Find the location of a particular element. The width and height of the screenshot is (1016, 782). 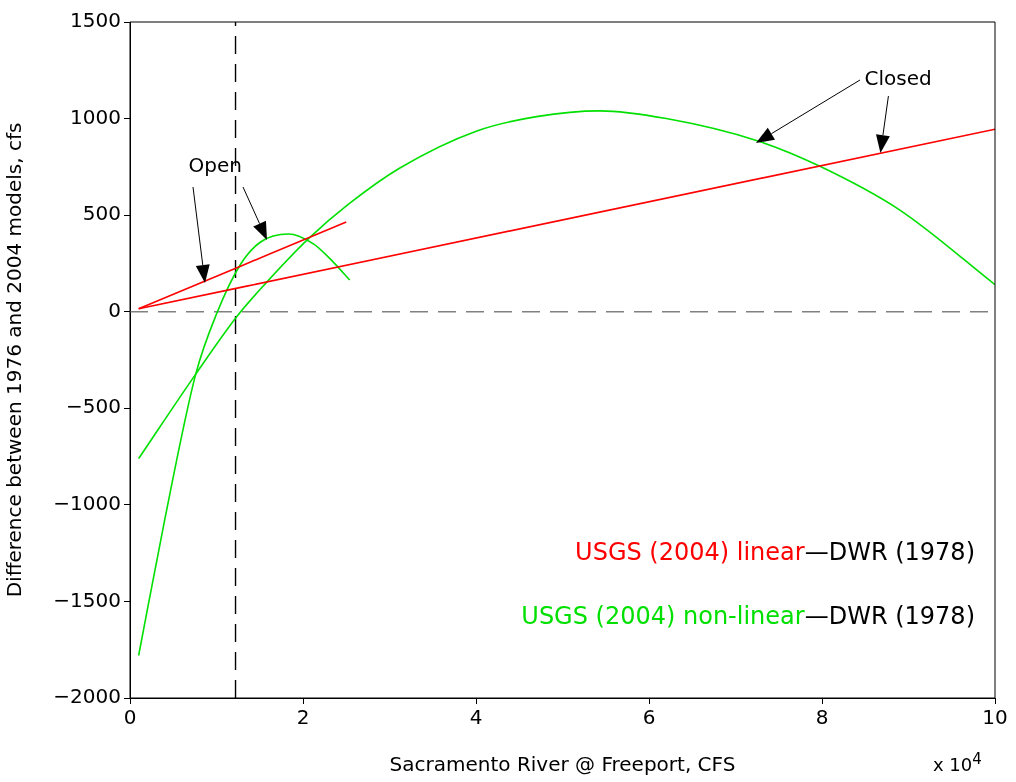

x-tick-label: 6 is located at coordinates (649, 717).